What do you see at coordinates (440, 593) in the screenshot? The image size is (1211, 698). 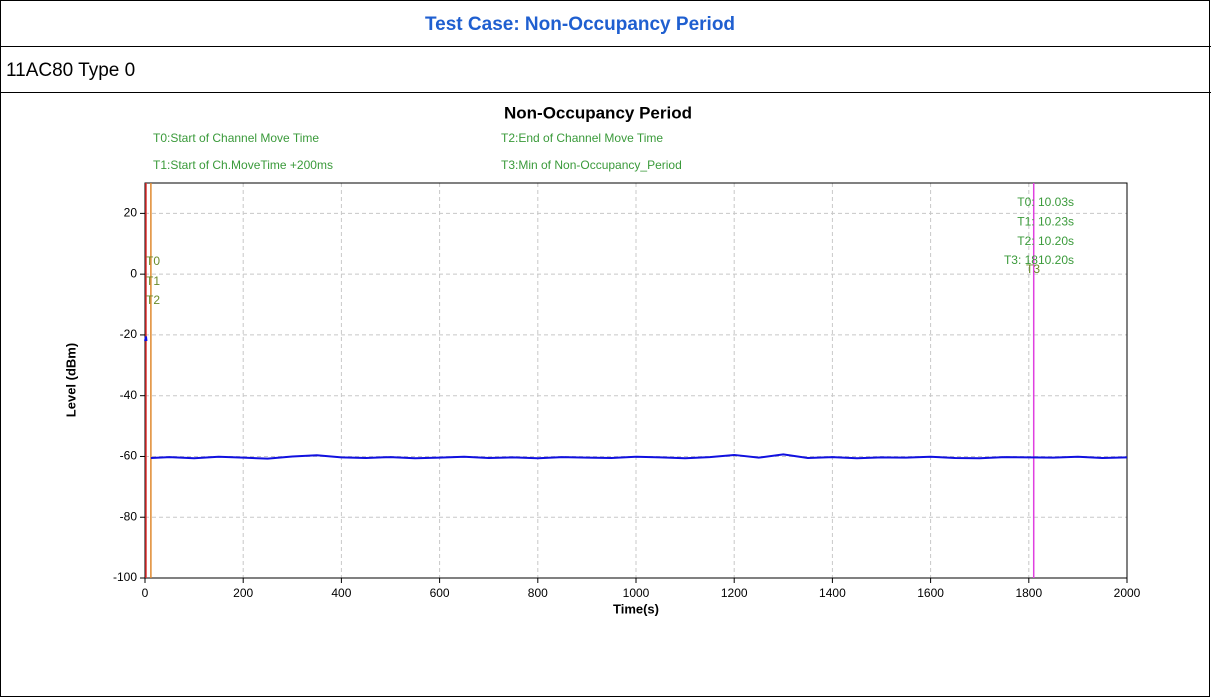 I see `x-tick-label: 600` at bounding box center [440, 593].